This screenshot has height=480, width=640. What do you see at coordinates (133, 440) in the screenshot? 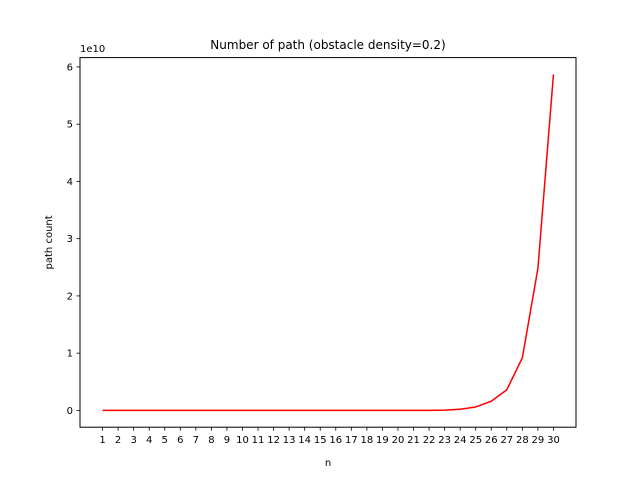
I see `x-tick-label: 3` at bounding box center [133, 440].